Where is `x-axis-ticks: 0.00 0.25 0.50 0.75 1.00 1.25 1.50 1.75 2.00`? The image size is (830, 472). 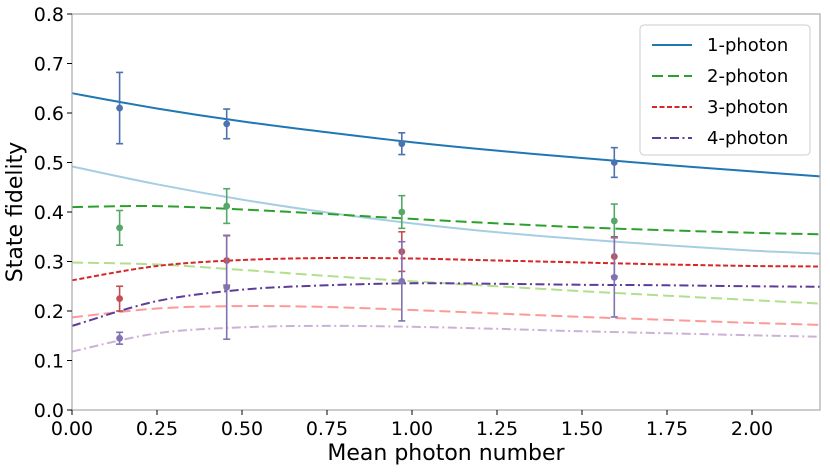
x-axis-ticks: 0.00 0.25 0.50 0.75 1.00 1.25 1.50 1.75 2.00 is located at coordinates (412, 425).